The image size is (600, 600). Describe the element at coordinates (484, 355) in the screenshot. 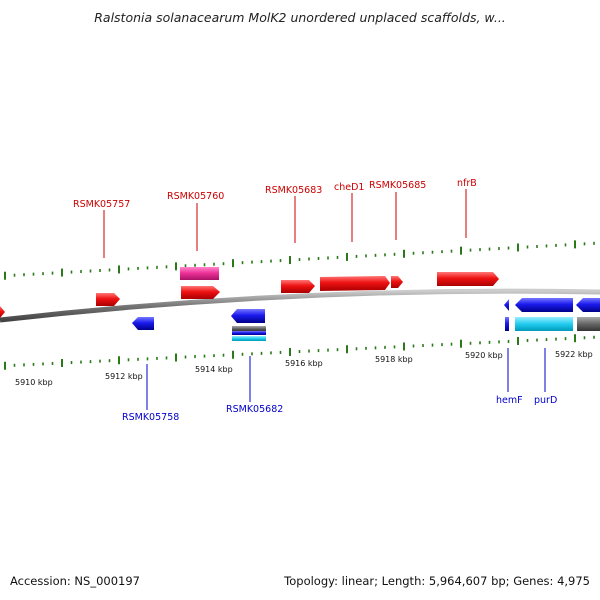

I see `scale-label-5920: 5920 kbp` at that location.